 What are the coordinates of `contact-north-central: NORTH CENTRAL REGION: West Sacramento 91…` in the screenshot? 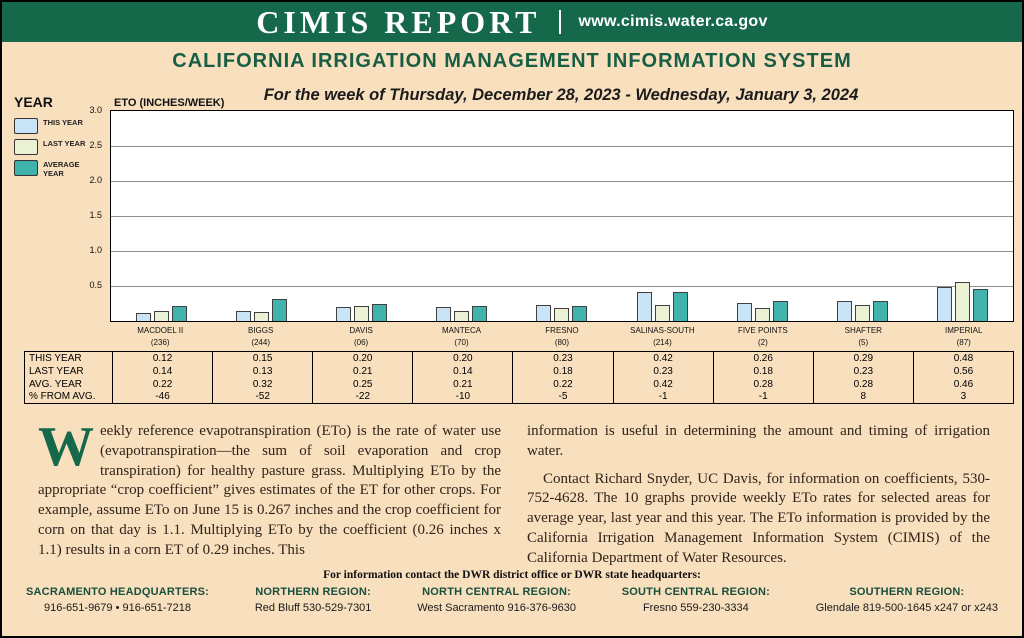 It's located at (496, 600).